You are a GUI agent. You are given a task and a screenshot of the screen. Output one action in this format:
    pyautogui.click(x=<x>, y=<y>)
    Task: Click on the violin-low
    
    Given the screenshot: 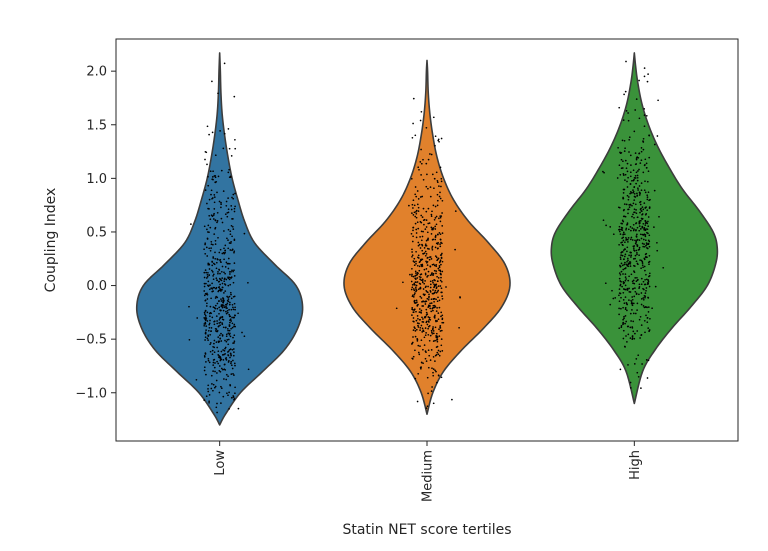 What is the action you would take?
    pyautogui.click(x=219, y=239)
    